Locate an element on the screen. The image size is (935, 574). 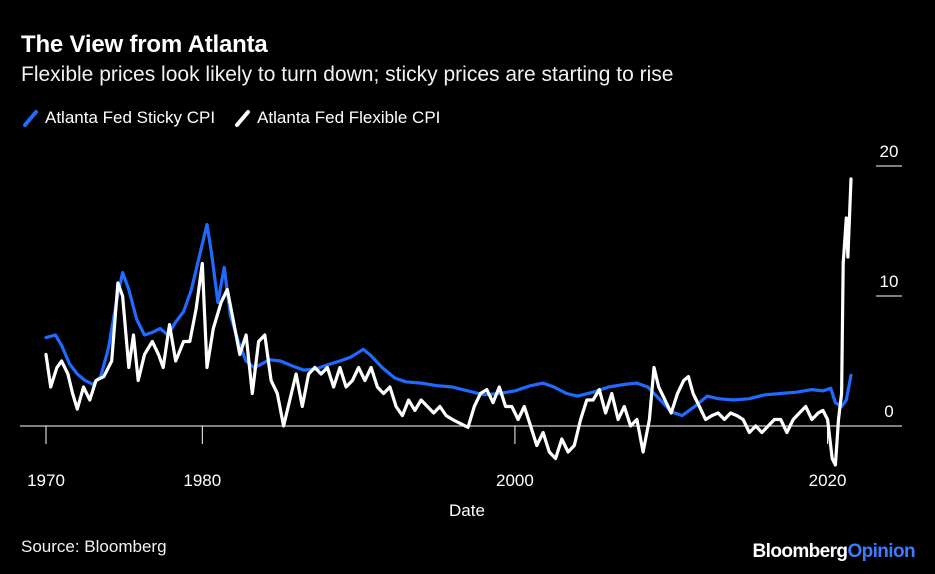
legend-item-flexible: Atlanta Fed Flexible CPI is located at coordinates (336, 118).